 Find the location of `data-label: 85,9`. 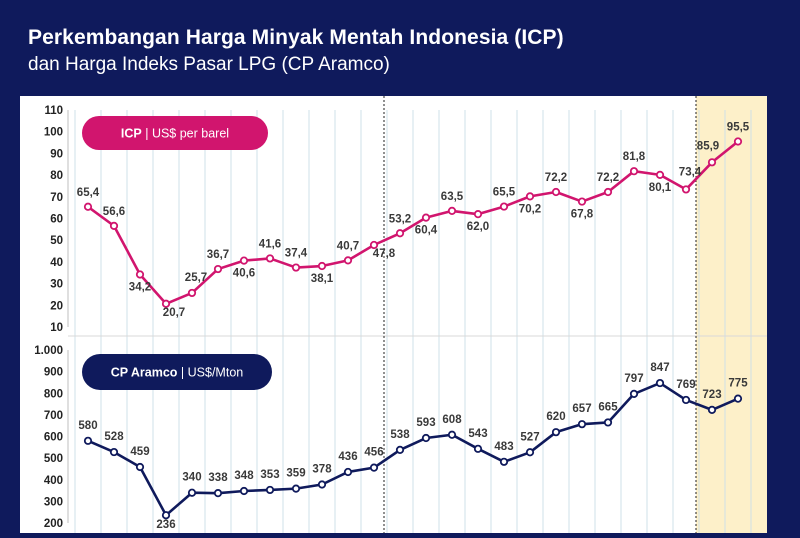

data-label: 85,9 is located at coordinates (708, 146).